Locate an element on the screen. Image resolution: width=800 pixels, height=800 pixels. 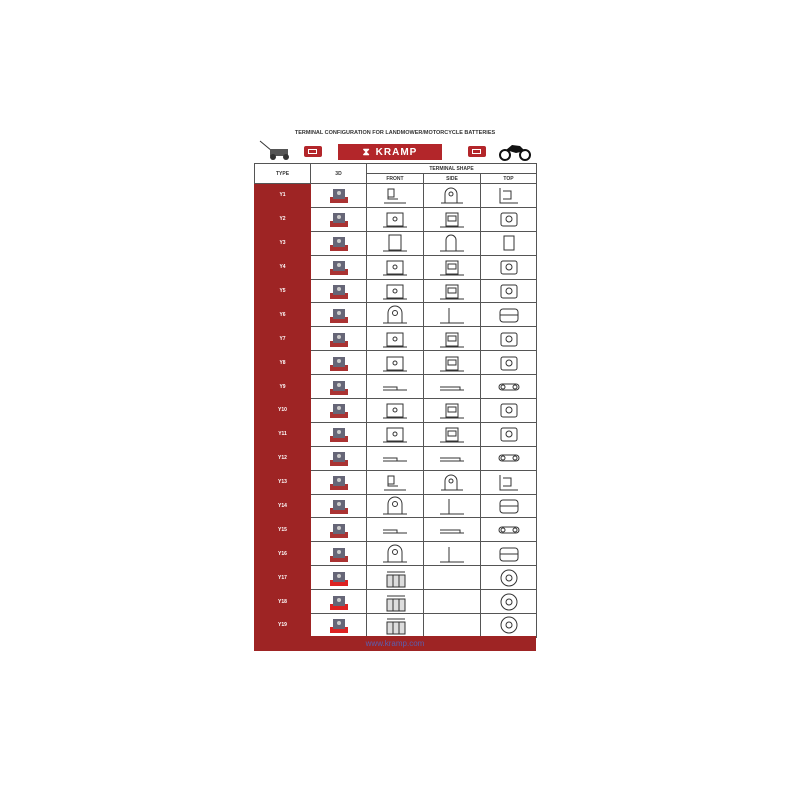
table-row: Y11 is located at coordinates (396, 434).